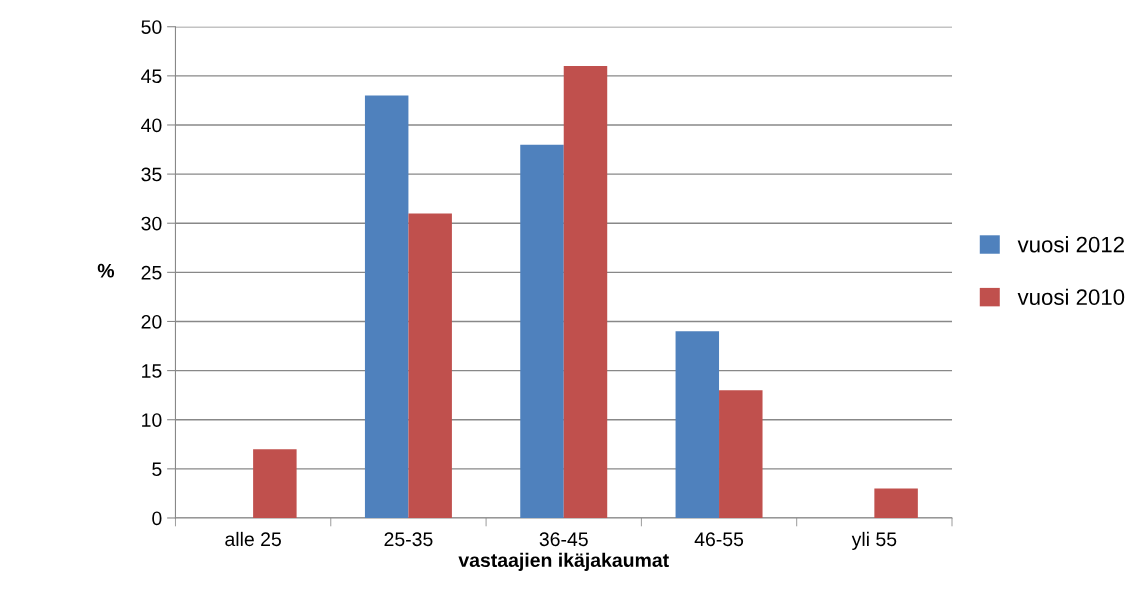  I want to click on x-tick-label: alle 25, so click(253, 539).